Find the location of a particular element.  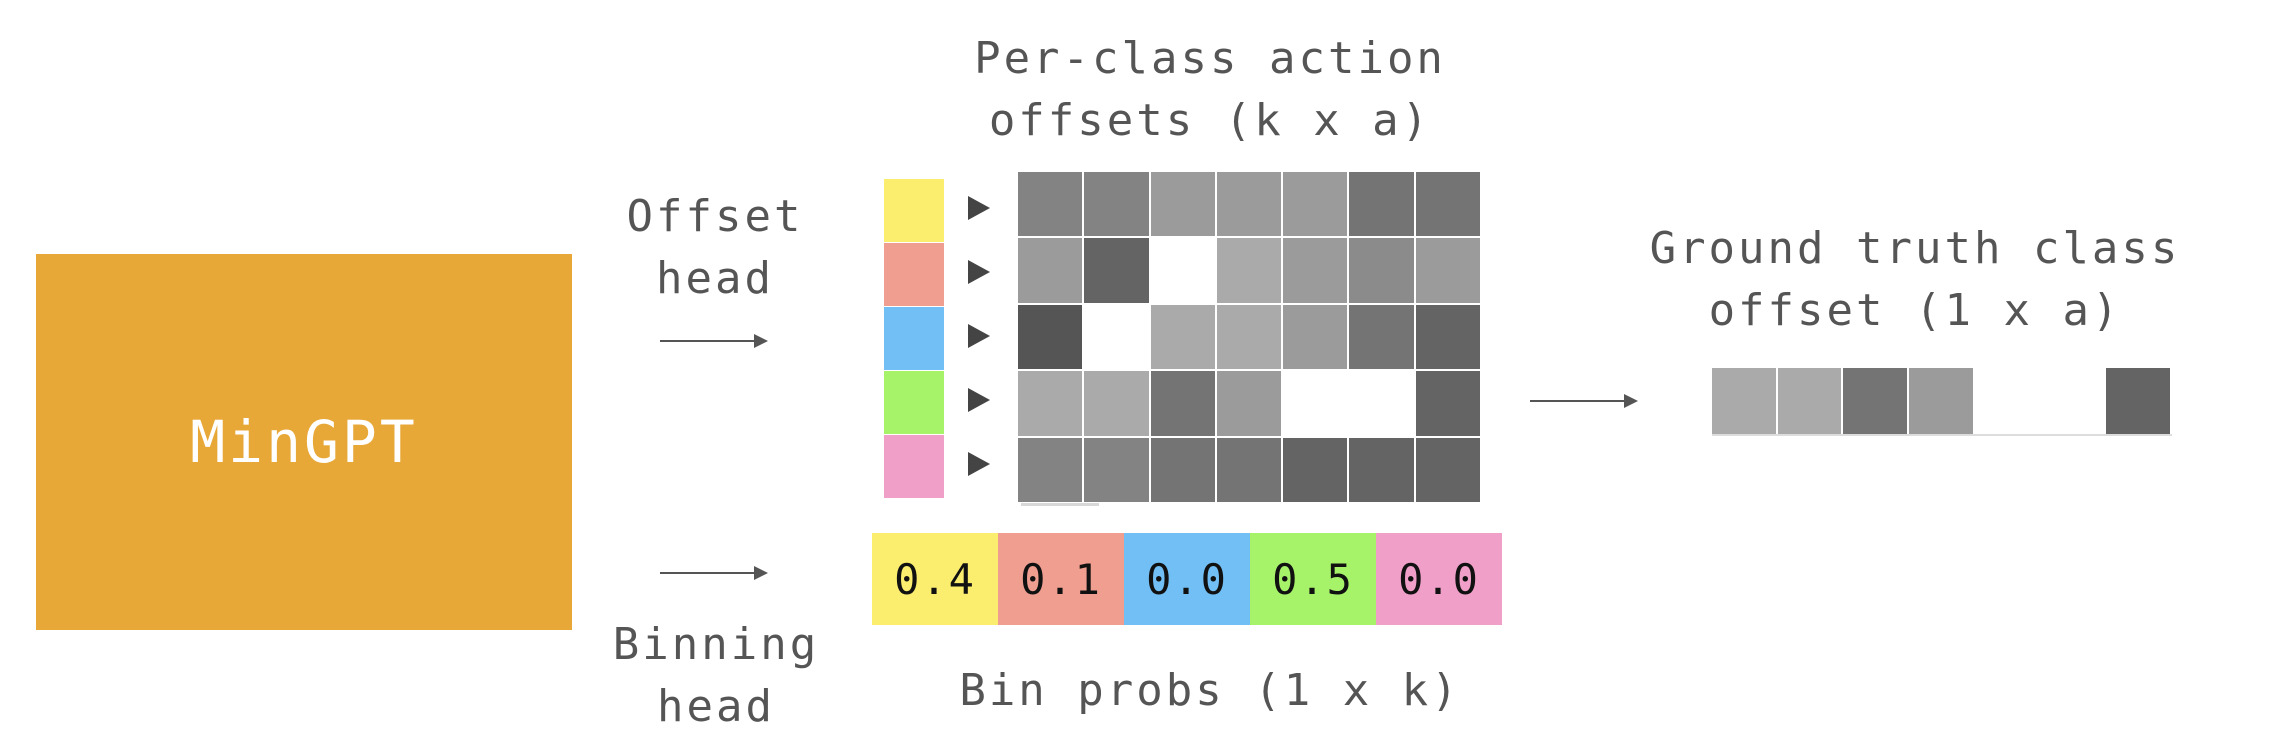

bin-prob-cell: 0.1 is located at coordinates (1061, 579).